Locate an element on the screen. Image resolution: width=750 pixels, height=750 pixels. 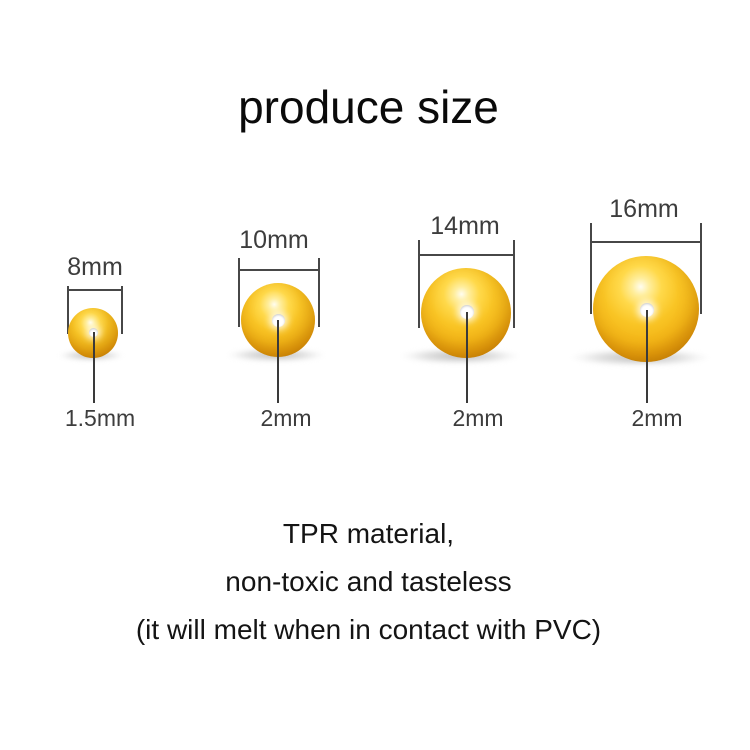
diameter-label-10mm: 10mm is located at coordinates (274, 240).